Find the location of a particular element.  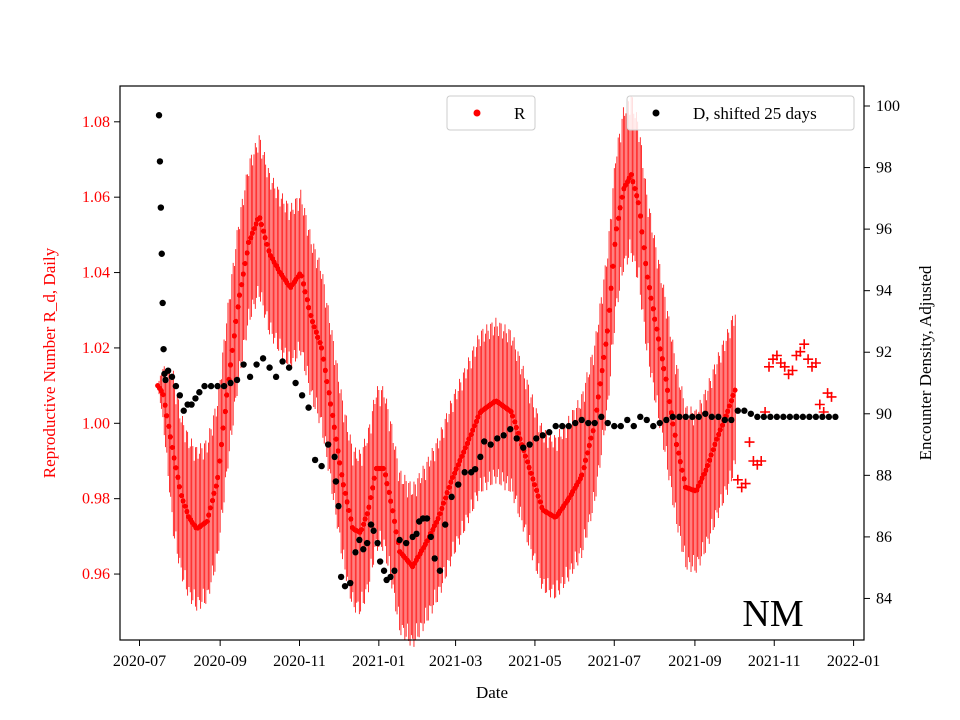

y-right-axis-ticks: 84 86 88 90 92 94 96 98 100 is located at coordinates (882, 352).